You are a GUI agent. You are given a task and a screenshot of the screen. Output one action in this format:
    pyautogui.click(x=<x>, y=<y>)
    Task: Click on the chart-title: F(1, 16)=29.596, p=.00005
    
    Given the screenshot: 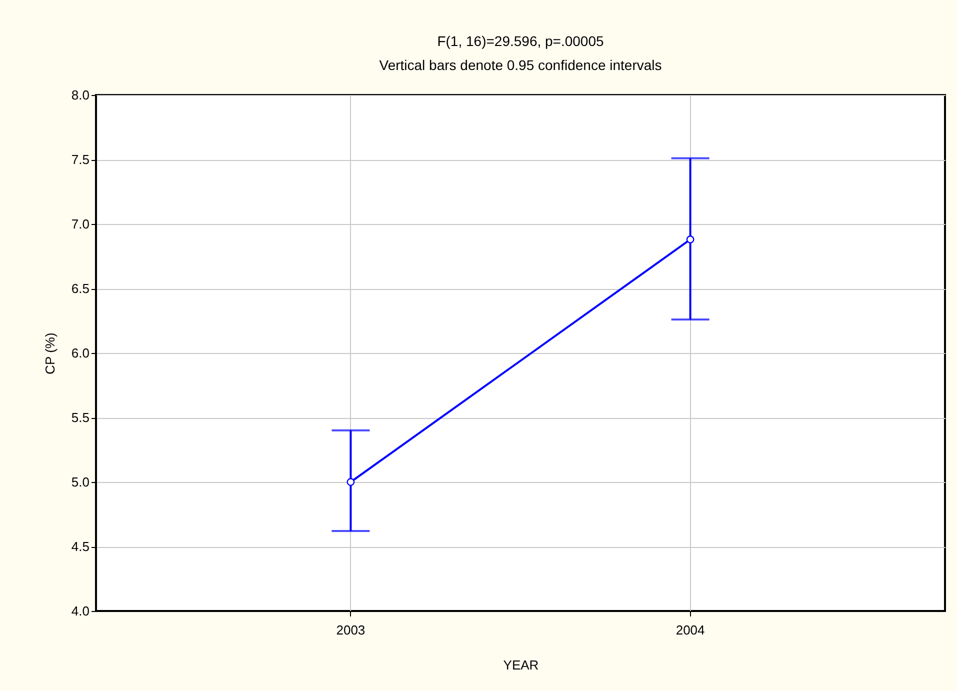 What is the action you would take?
    pyautogui.click(x=520, y=41)
    